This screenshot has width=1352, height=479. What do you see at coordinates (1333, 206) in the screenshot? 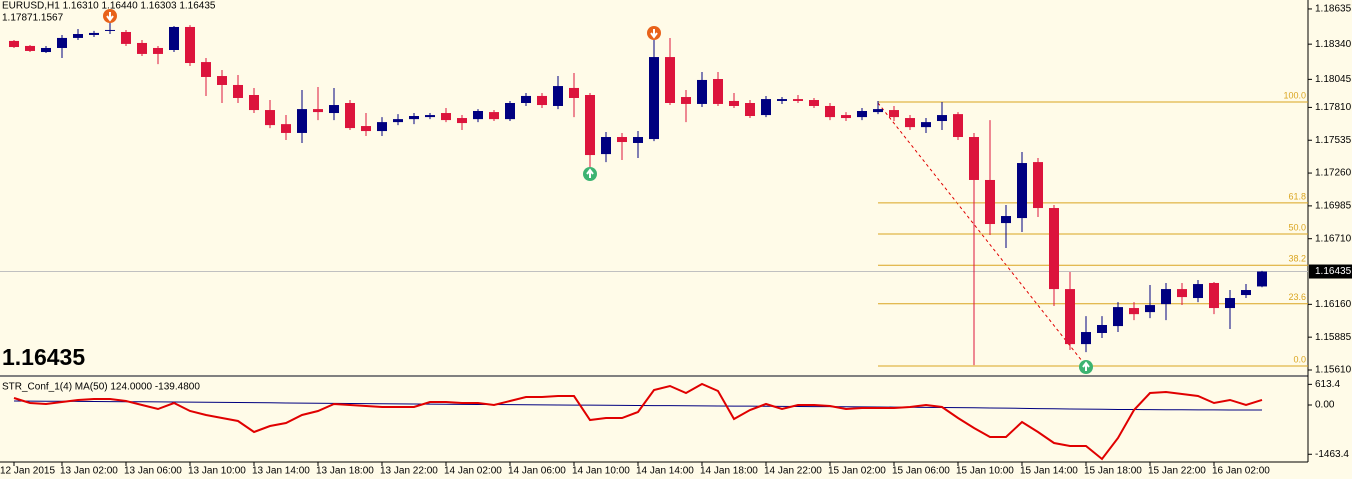
I see `y-tick-label: 1.16985` at bounding box center [1333, 206].